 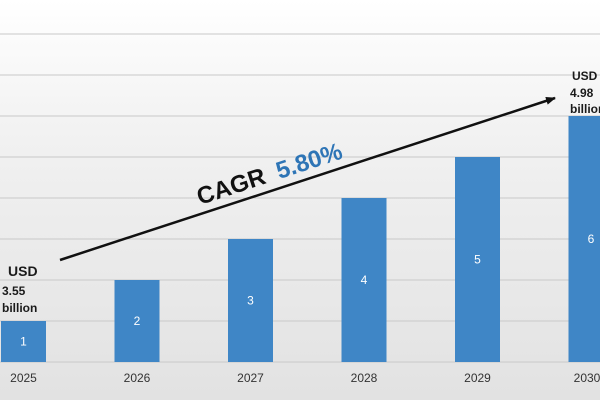 I want to click on bar-label-2029: 5, so click(x=477, y=260).